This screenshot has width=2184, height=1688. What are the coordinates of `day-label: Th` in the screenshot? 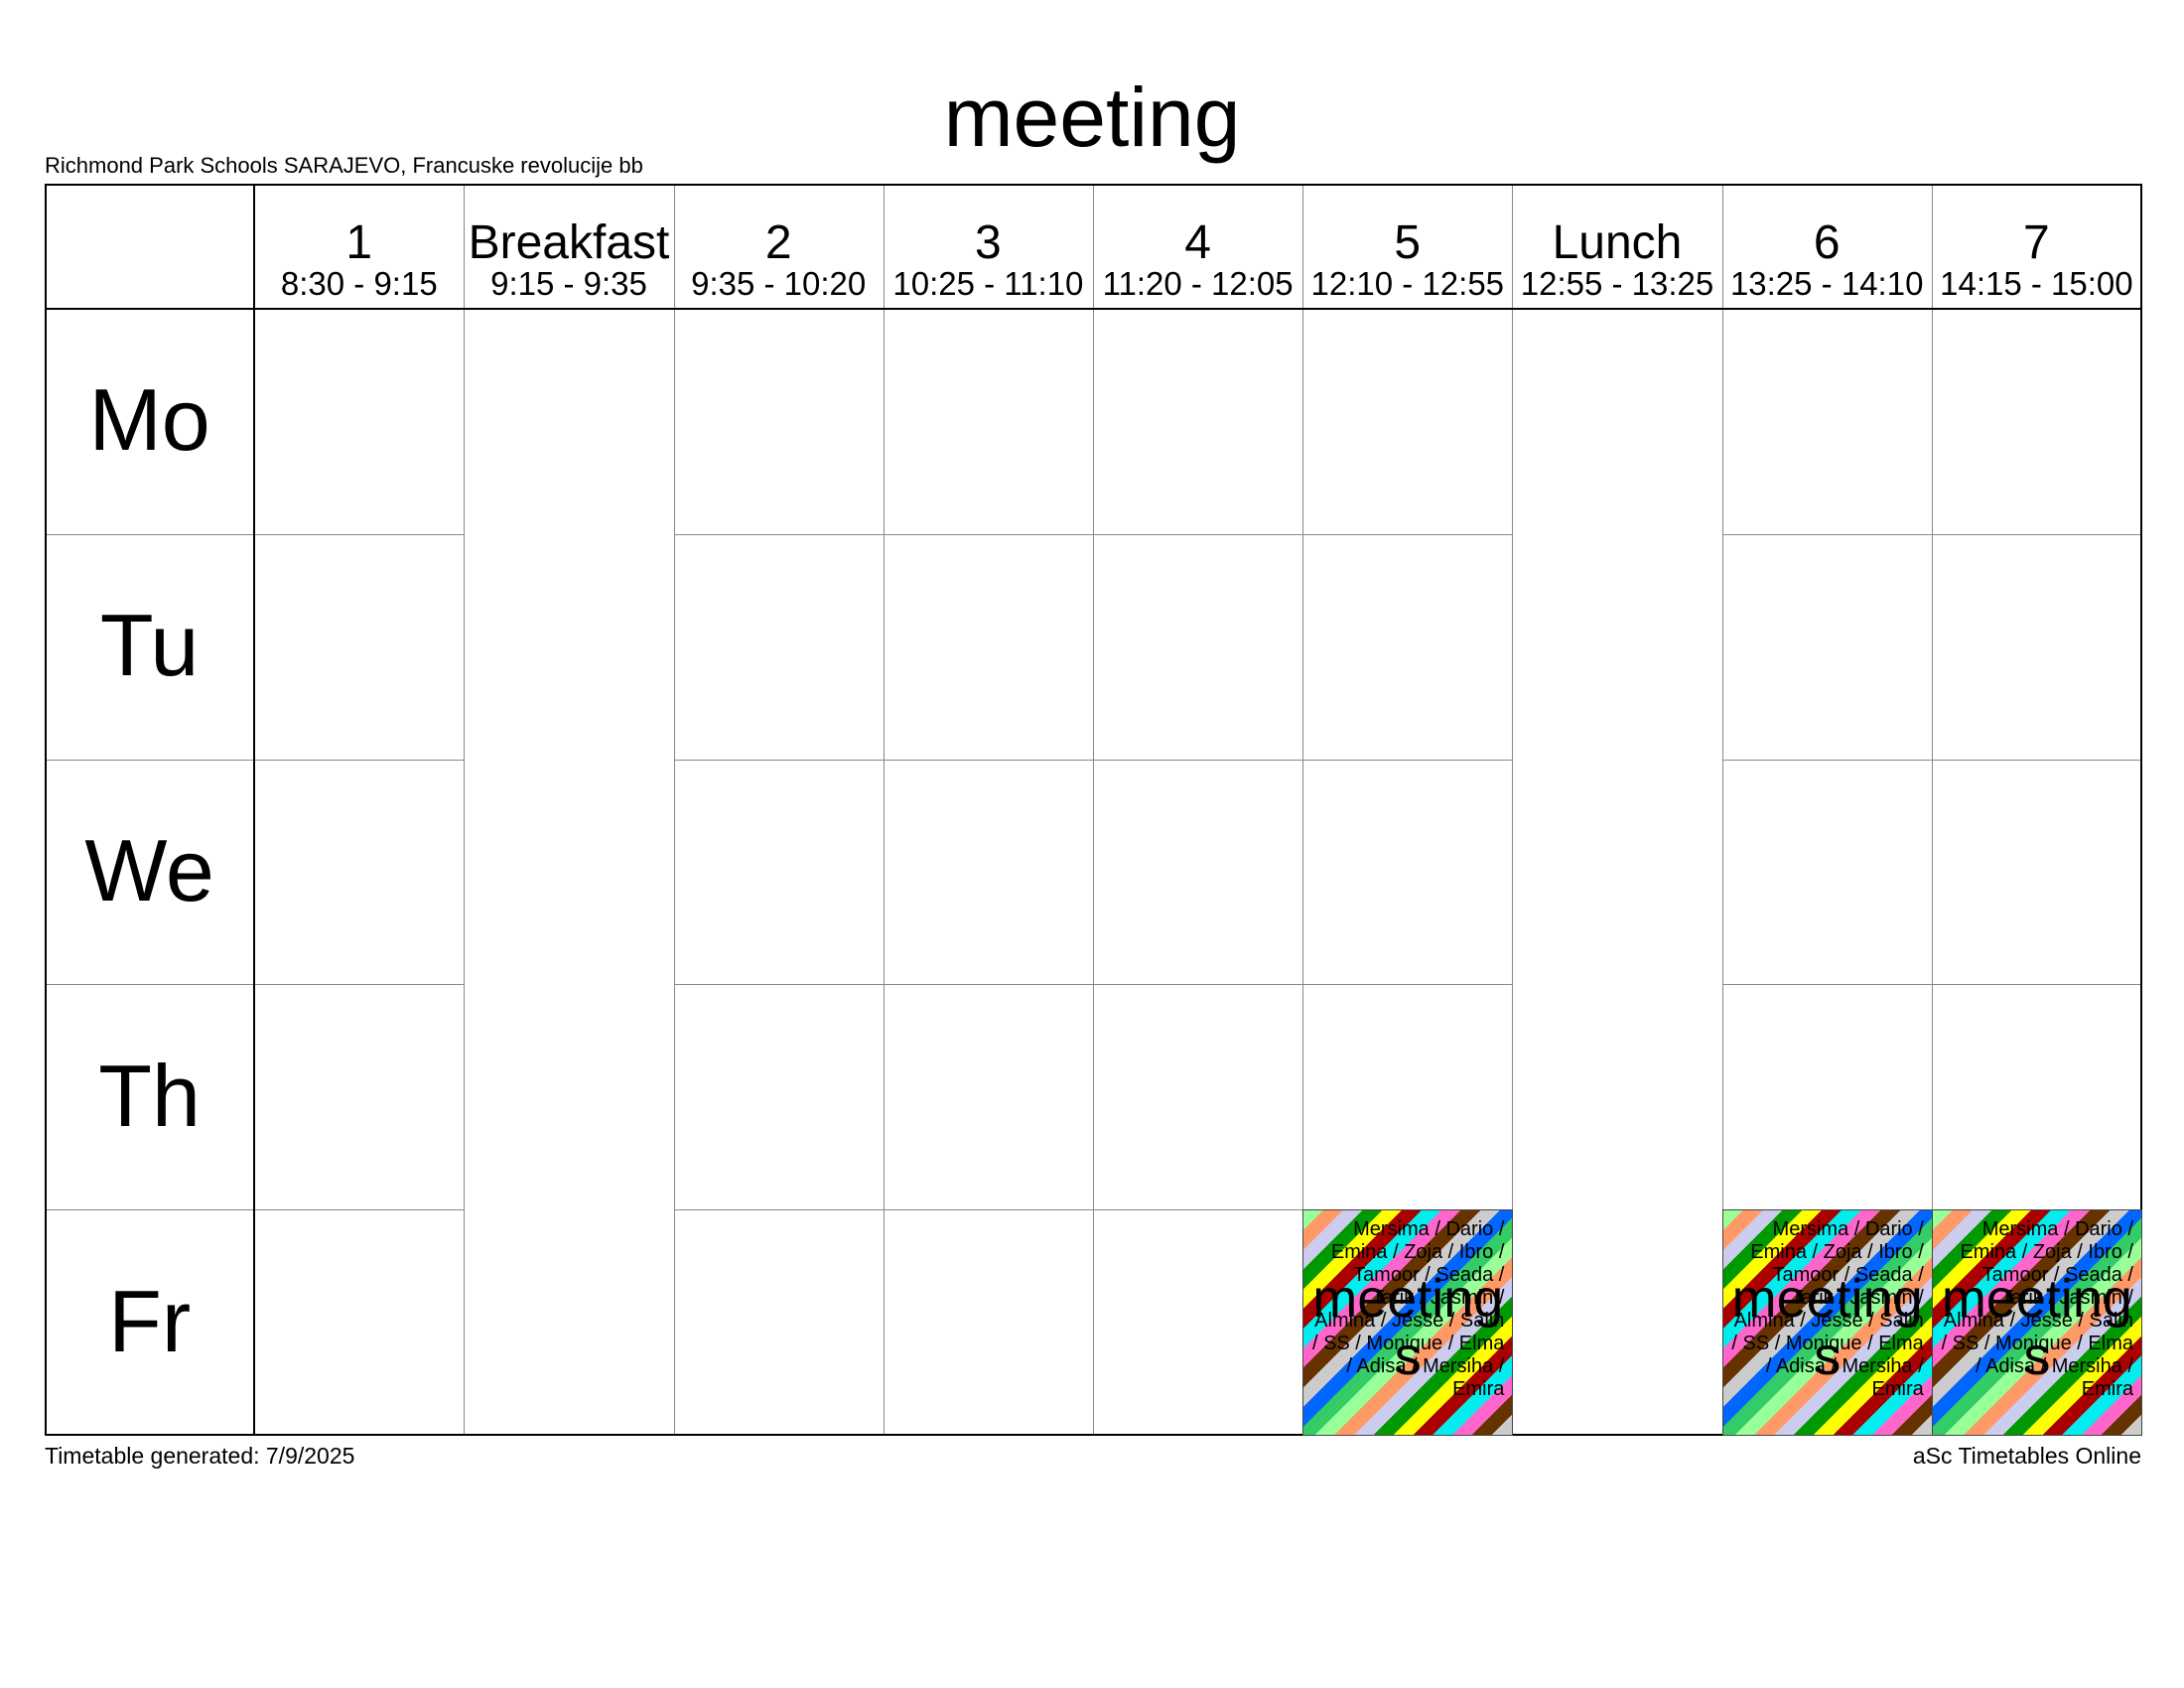 It's located at (149, 1095).